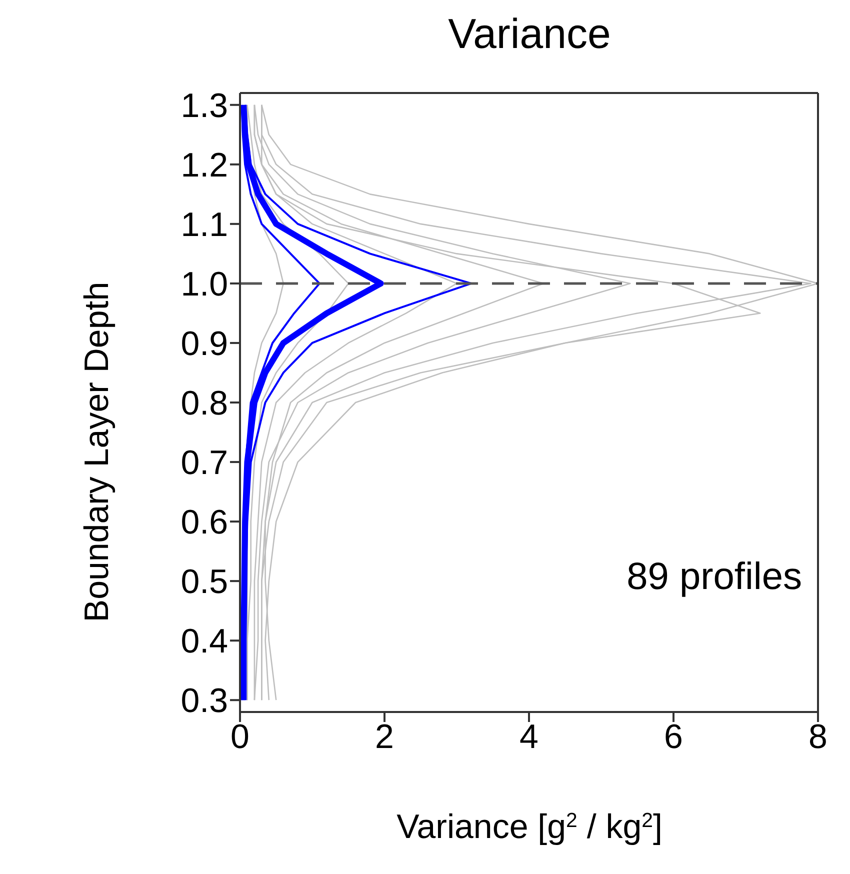  What do you see at coordinates (384, 737) in the screenshot?
I see `x-tick-label: 2` at bounding box center [384, 737].